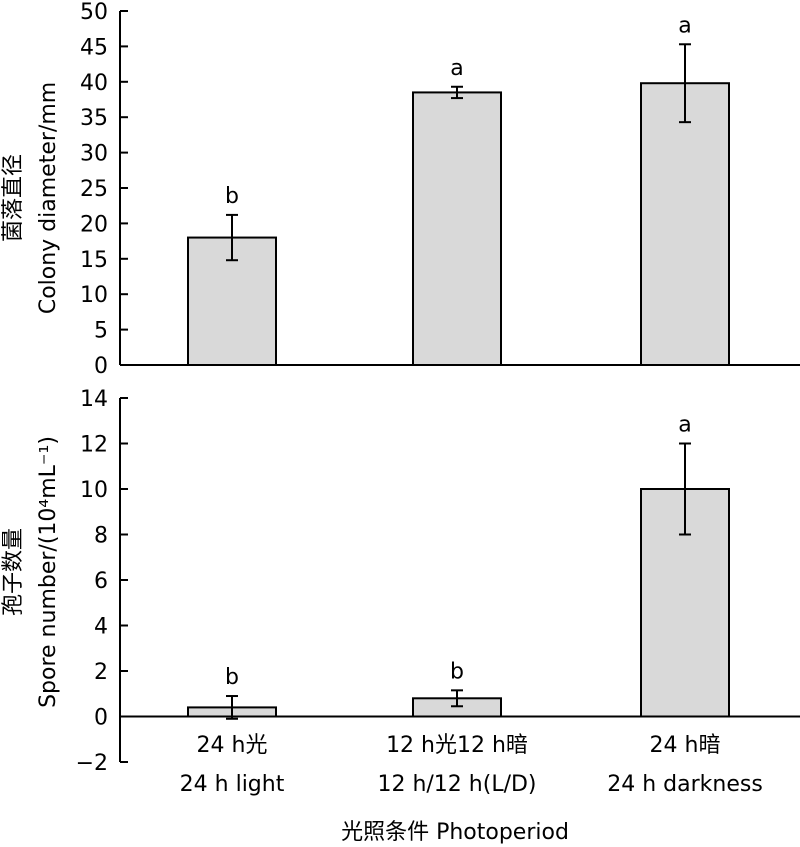 This screenshot has width=800, height=847. What do you see at coordinates (92, 763) in the screenshot?
I see `spore-y-tick-label: −2` at bounding box center [92, 763].